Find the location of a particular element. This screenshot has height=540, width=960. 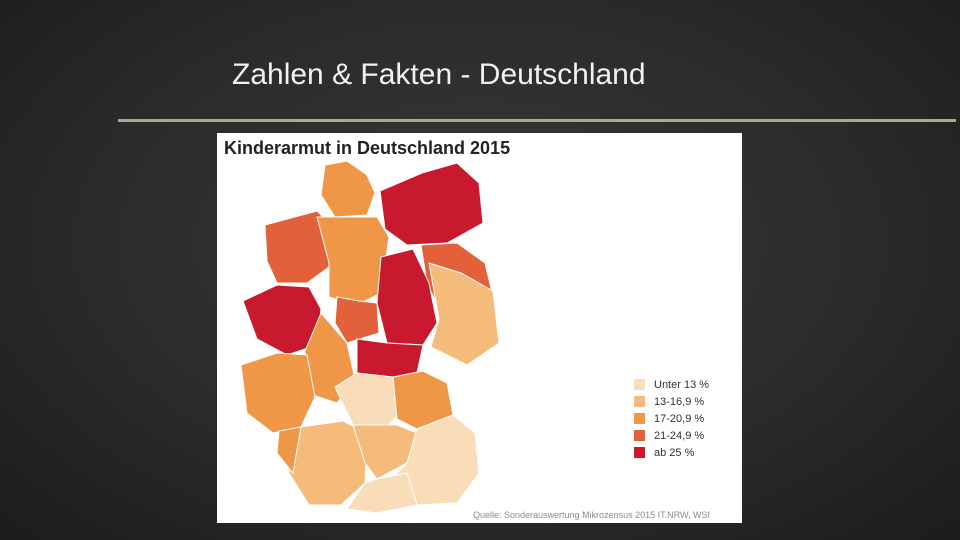

map-title: Kinderarmut in Deutschland 2015 is located at coordinates (367, 148).